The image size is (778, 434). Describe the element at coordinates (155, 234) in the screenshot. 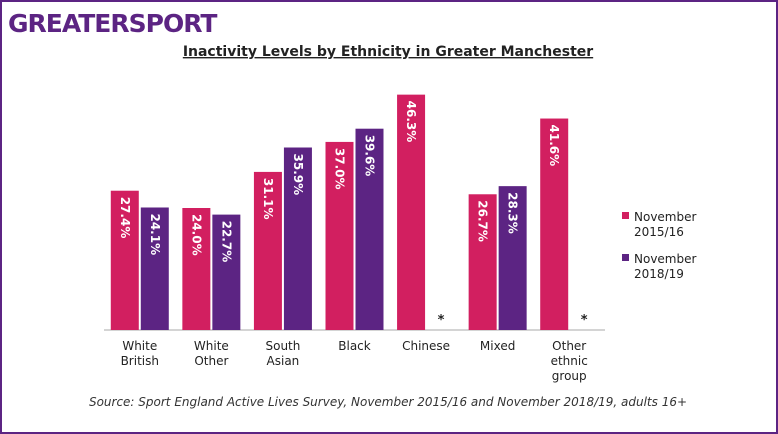

I see `value-label: 24.1%` at that location.